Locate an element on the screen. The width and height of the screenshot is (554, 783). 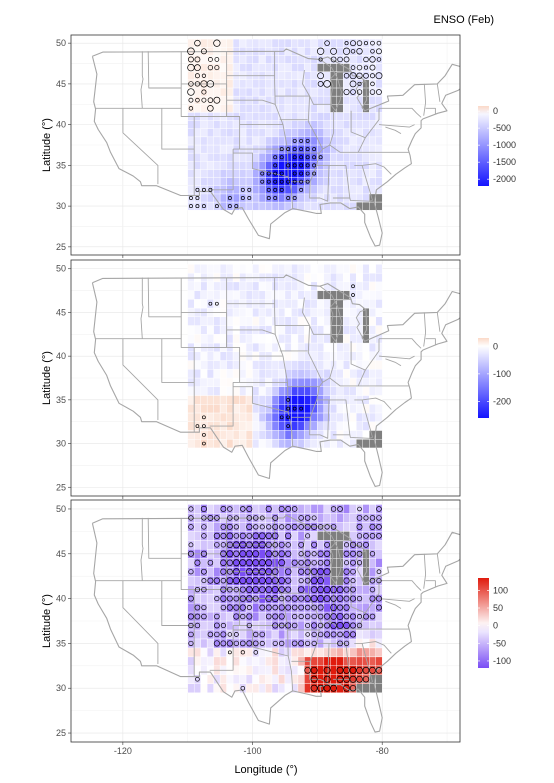
y-tick-label: 50 is located at coordinates (61, 509).